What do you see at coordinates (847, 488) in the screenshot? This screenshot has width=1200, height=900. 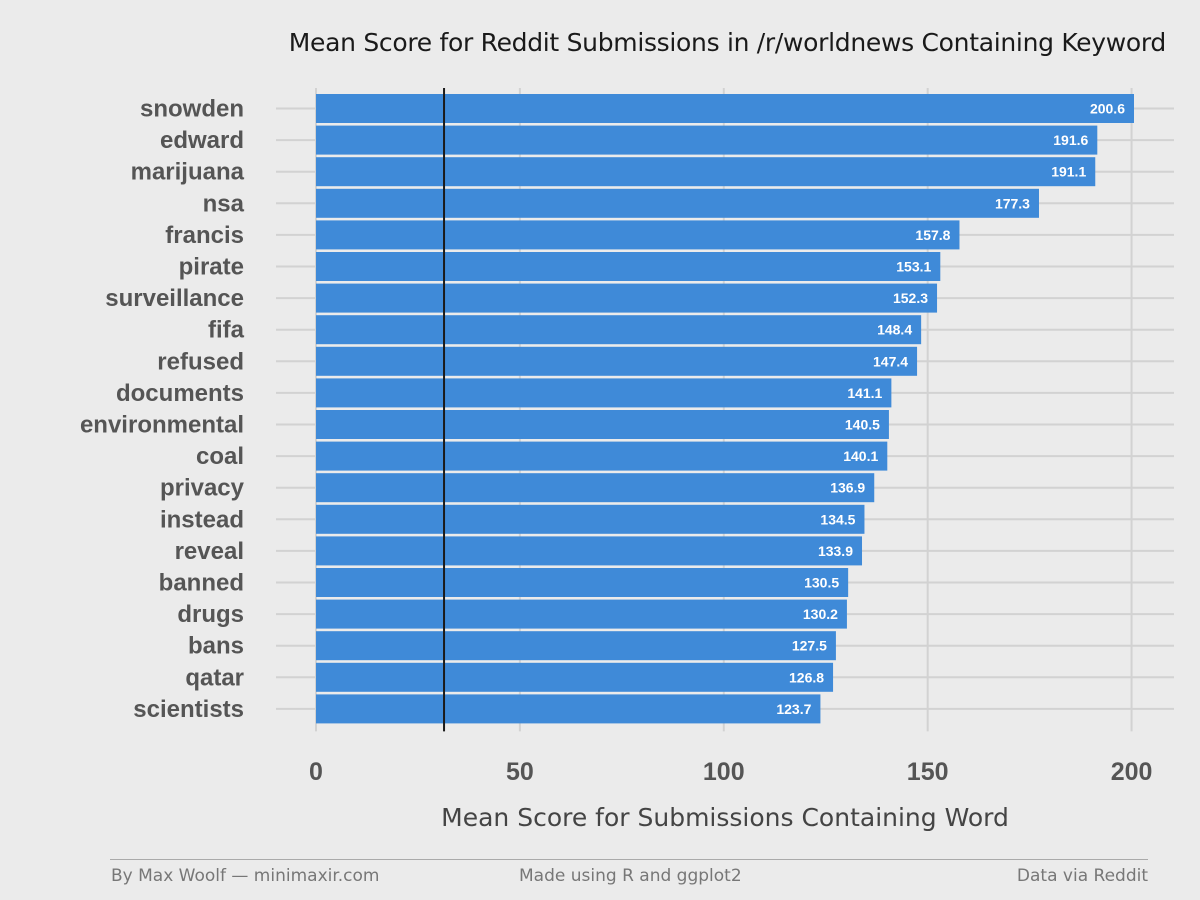 I see `data-label: 136.9` at bounding box center [847, 488].